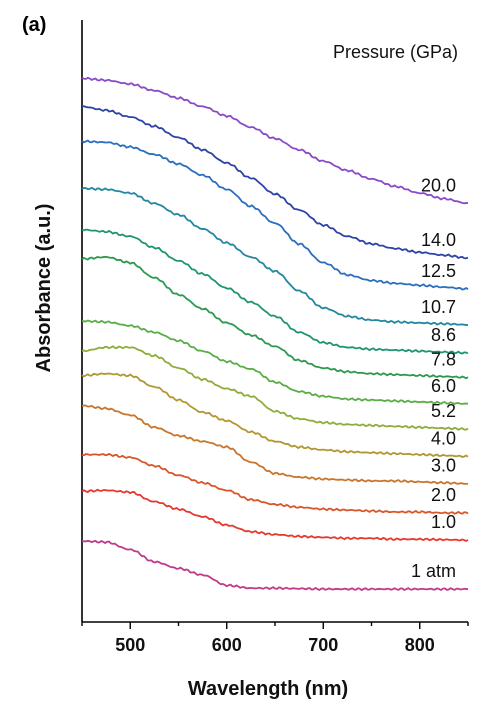  I want to click on x-axis-label: Wavelength (nm), so click(268, 689).